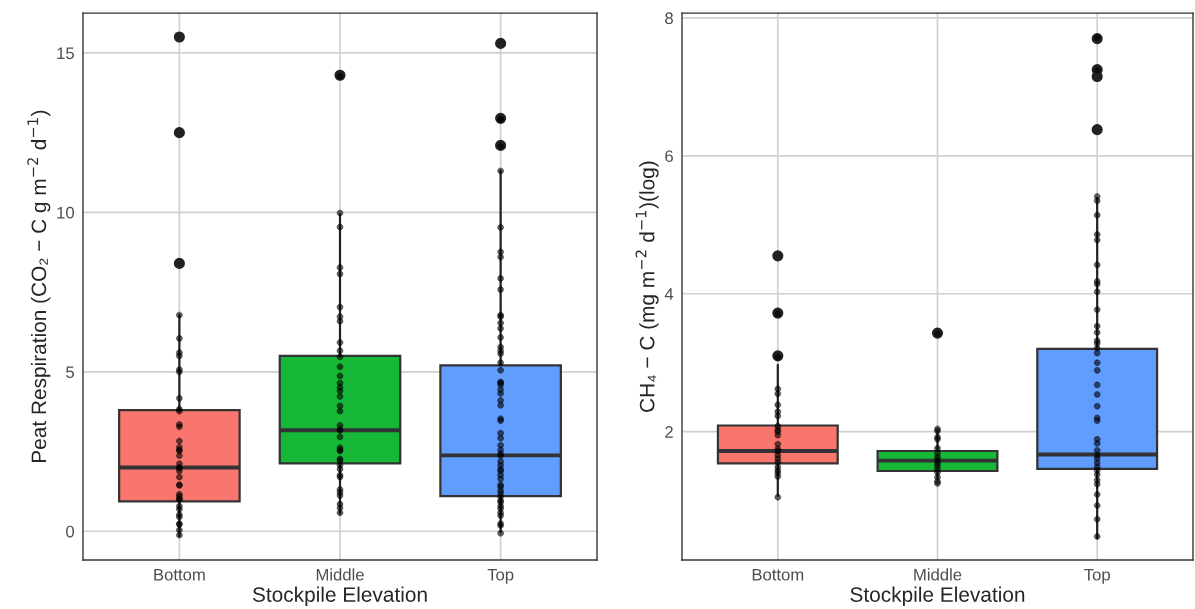  What do you see at coordinates (70, 531) in the screenshot?
I see `y-tick-label: 0` at bounding box center [70, 531].